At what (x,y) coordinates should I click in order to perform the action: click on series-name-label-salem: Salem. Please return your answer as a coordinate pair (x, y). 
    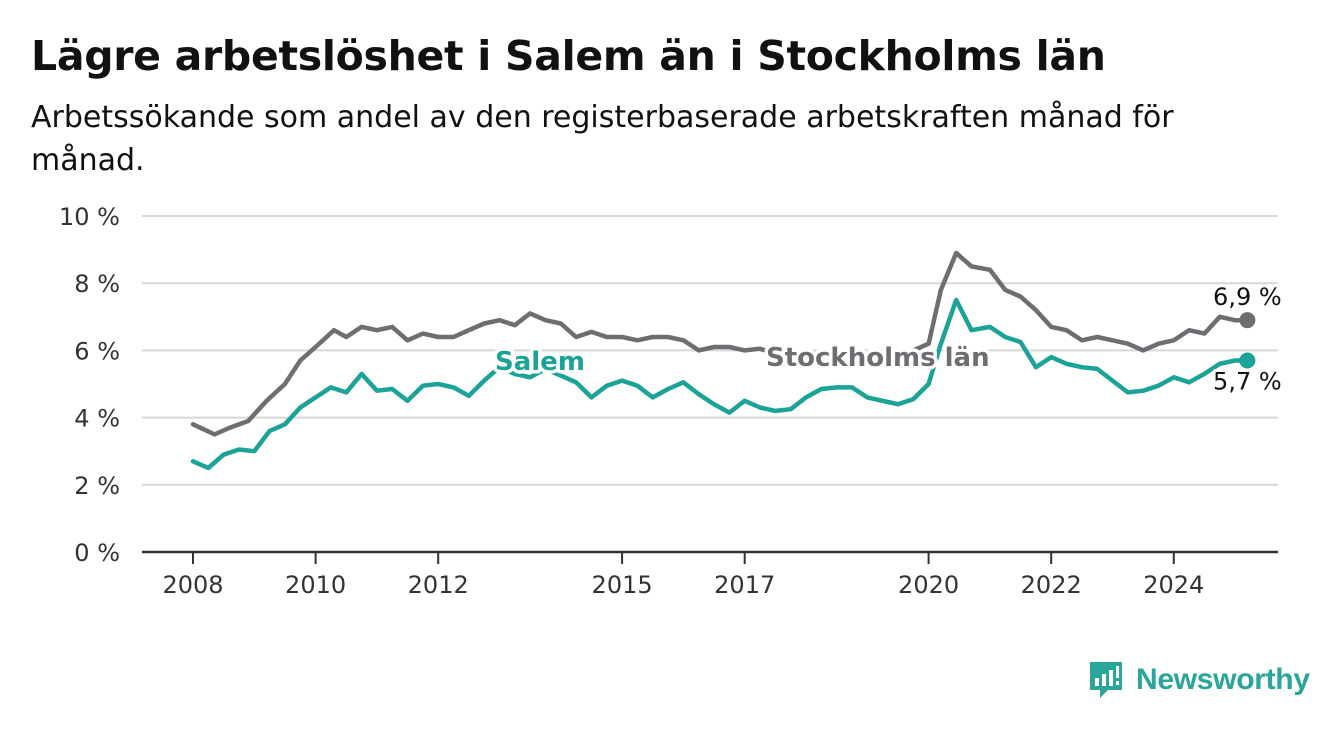
    Looking at the image, I should click on (540, 362).